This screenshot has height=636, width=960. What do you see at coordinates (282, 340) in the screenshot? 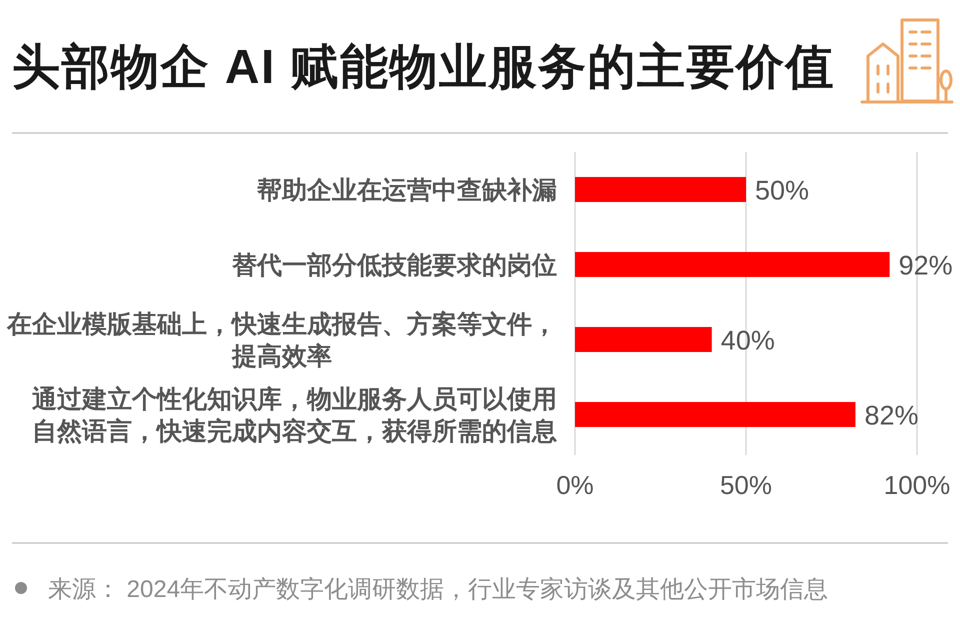
I see `category-label: 在企业模版基础上，快速生成报告、方案等文件，提高效率` at bounding box center [282, 340].